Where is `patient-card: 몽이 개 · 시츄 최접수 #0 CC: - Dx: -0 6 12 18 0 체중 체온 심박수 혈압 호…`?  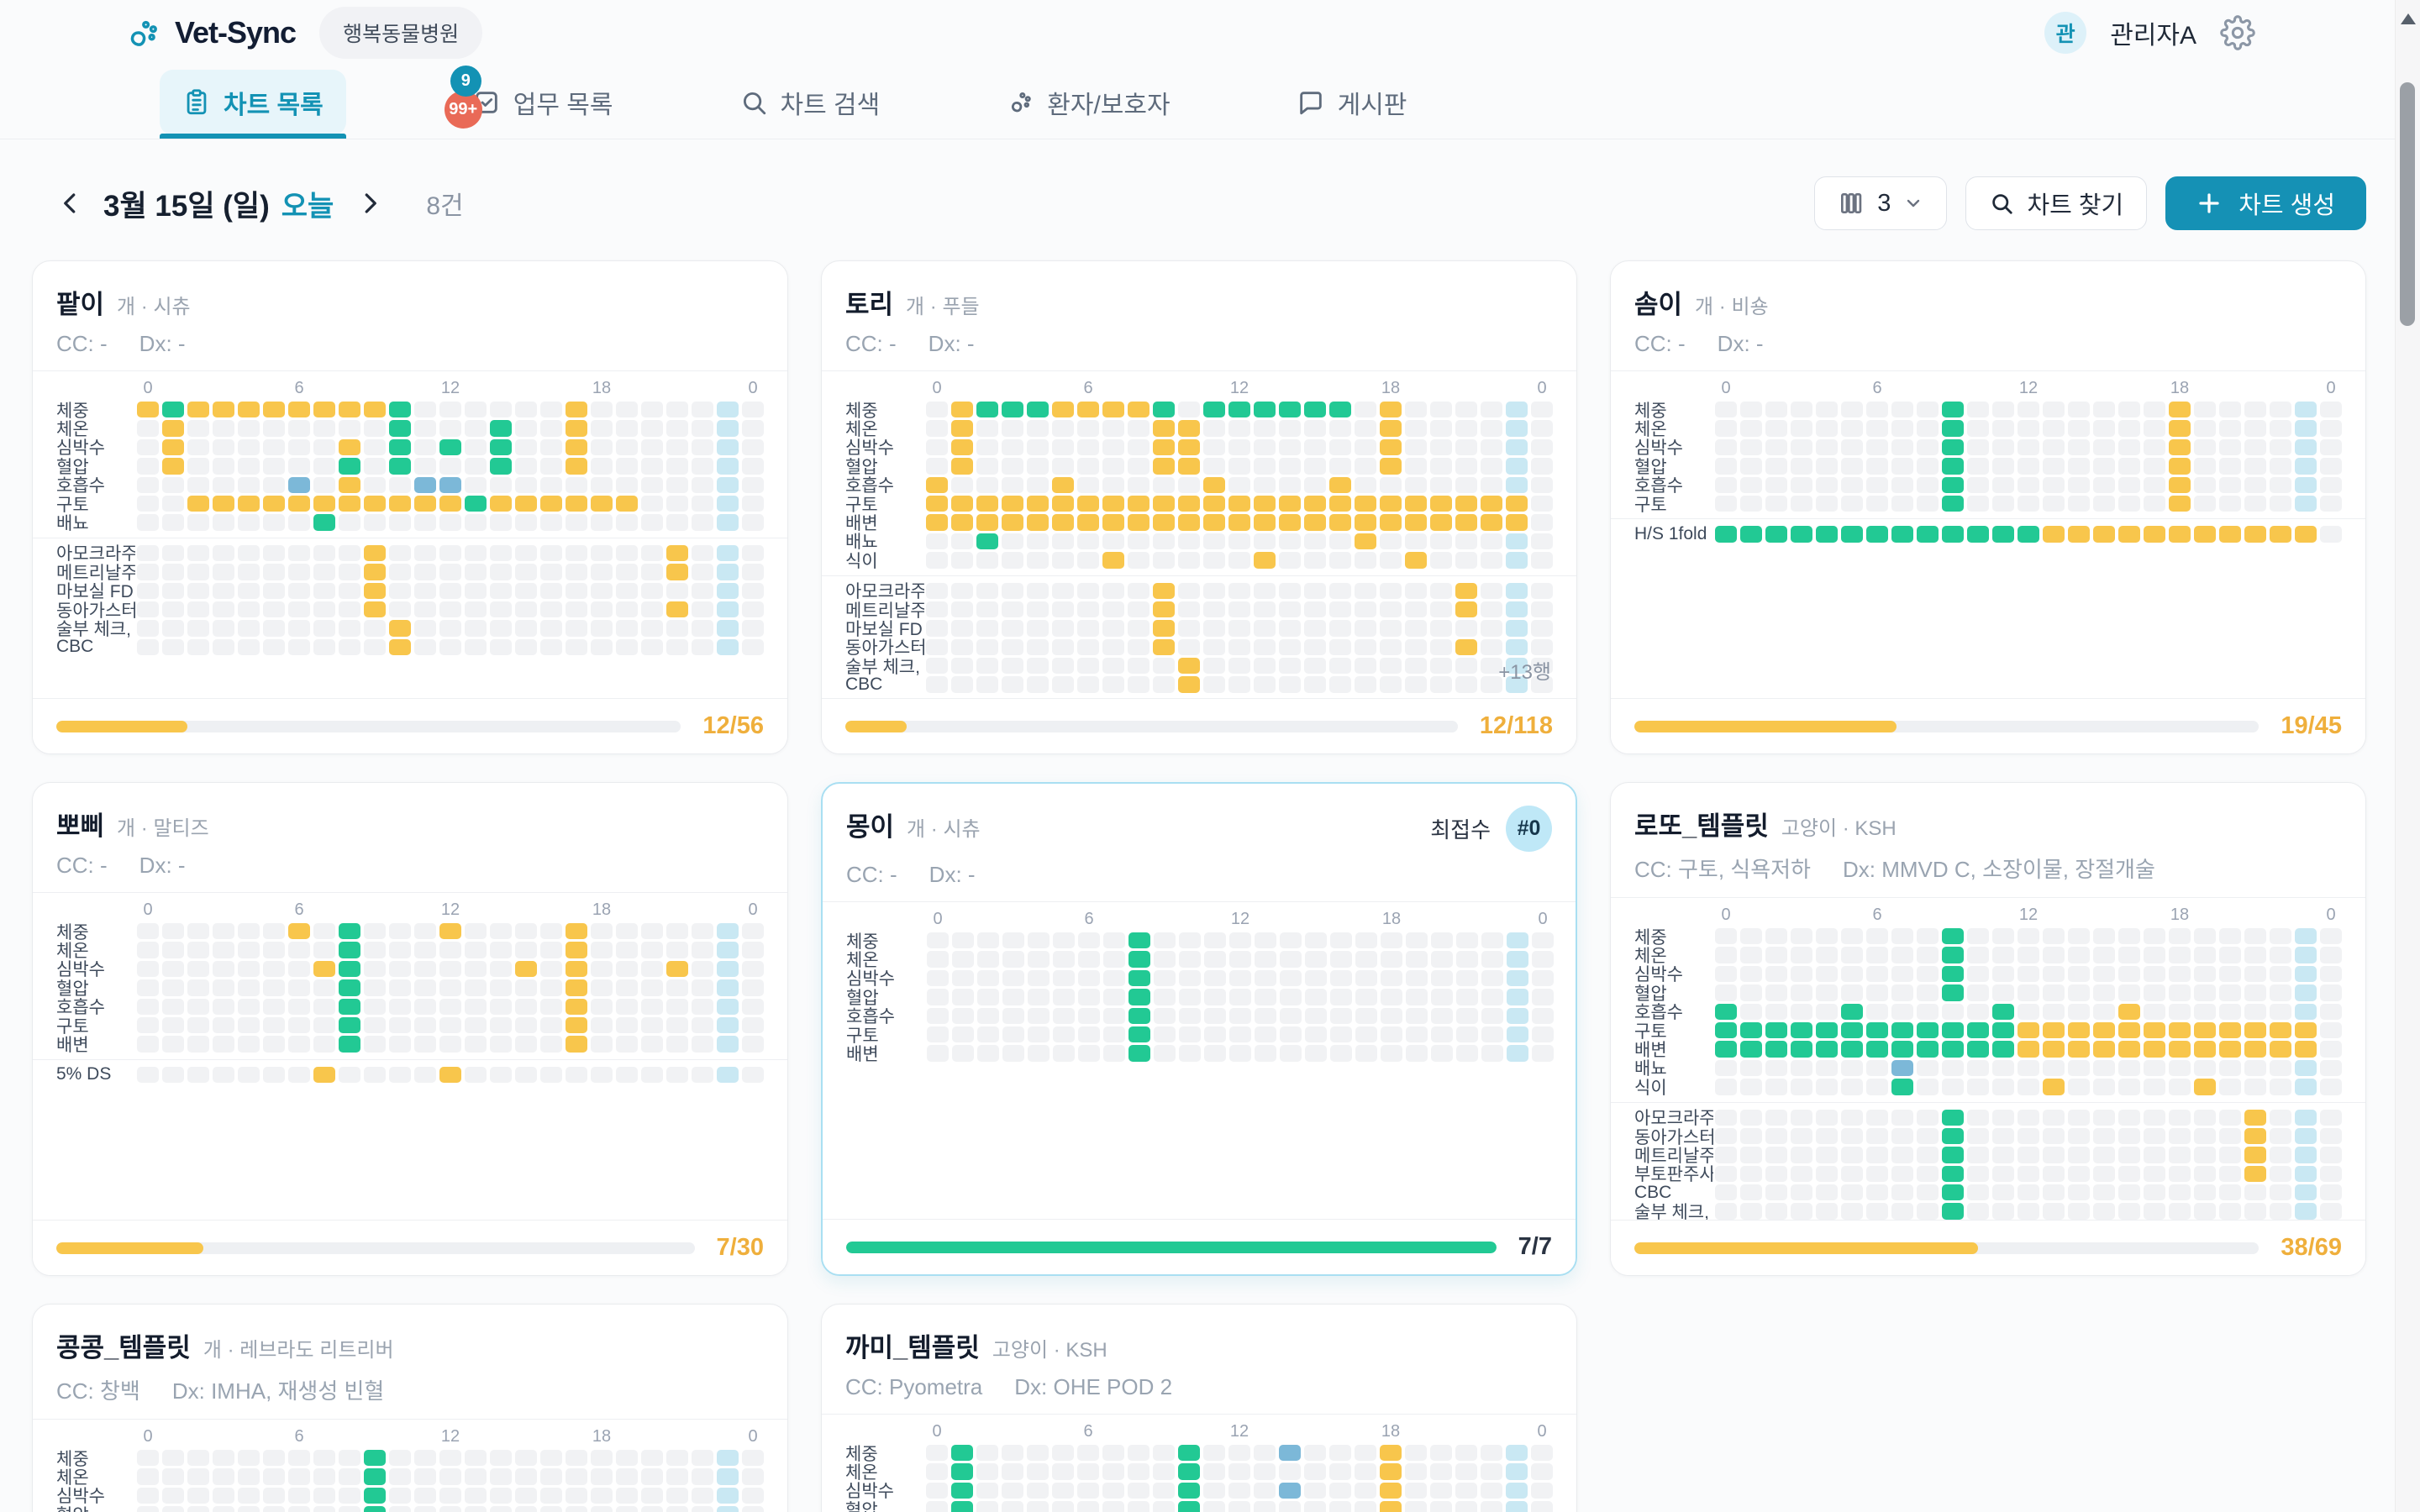
patient-card: 몽이 개 · 시츄 최접수 #0 CC: - Dx: -0 6 12 18 0 체중 체온 심박수 혈압 호… is located at coordinates (1199, 1029).